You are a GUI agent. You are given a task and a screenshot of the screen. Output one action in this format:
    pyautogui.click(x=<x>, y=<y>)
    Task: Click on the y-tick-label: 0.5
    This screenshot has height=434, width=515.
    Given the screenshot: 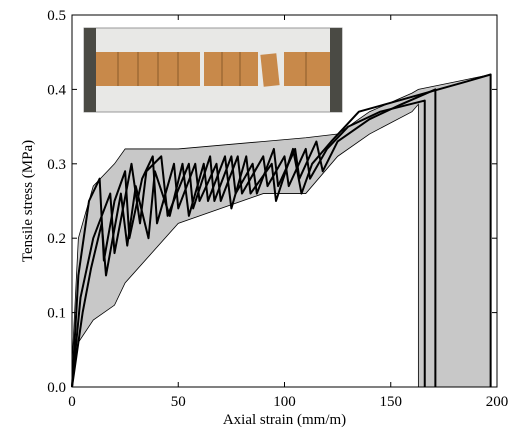 What is the action you would take?
    pyautogui.click(x=56, y=16)
    